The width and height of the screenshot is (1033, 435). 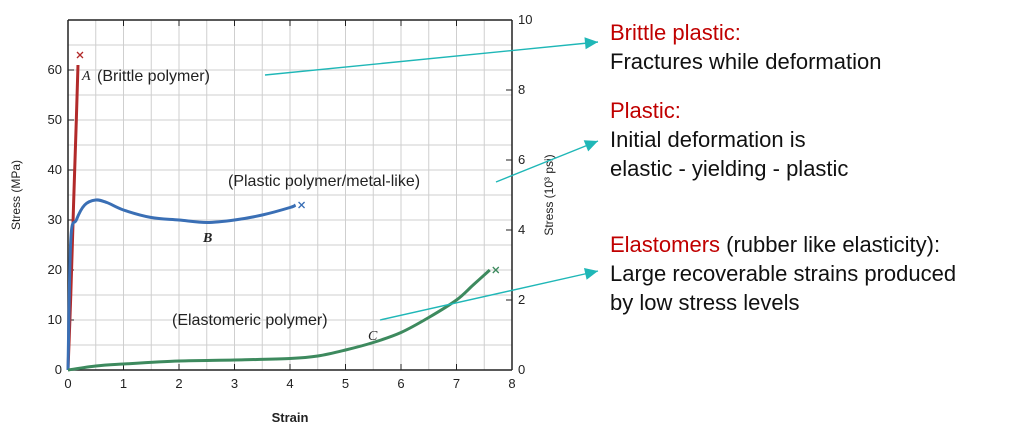 What do you see at coordinates (153, 76) in the screenshot?
I see `series-A-label: (Brittle polymer)` at bounding box center [153, 76].